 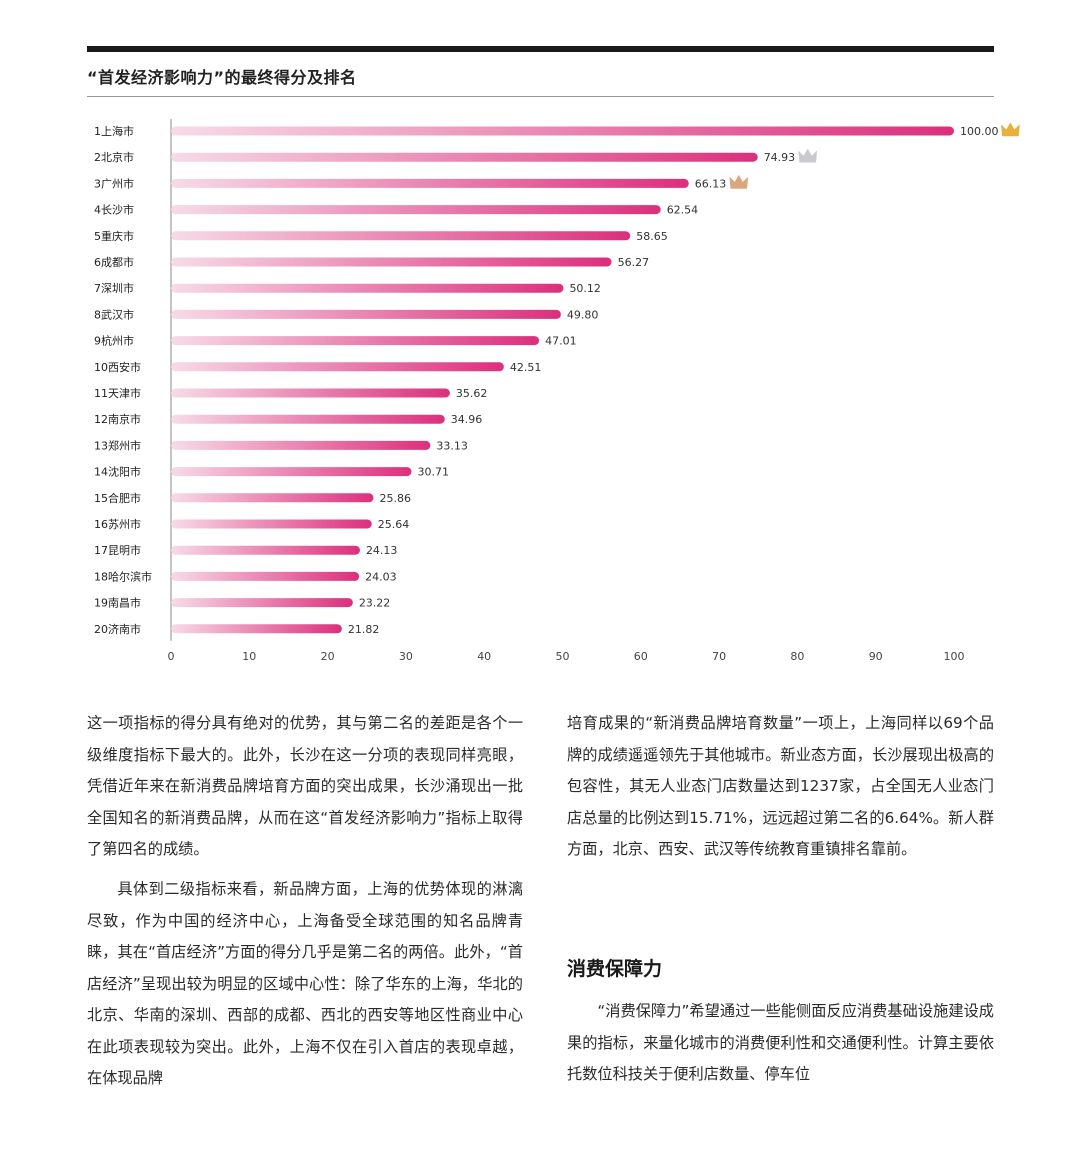 I want to click on category-label: 18哈尔滨市, so click(x=123, y=576).